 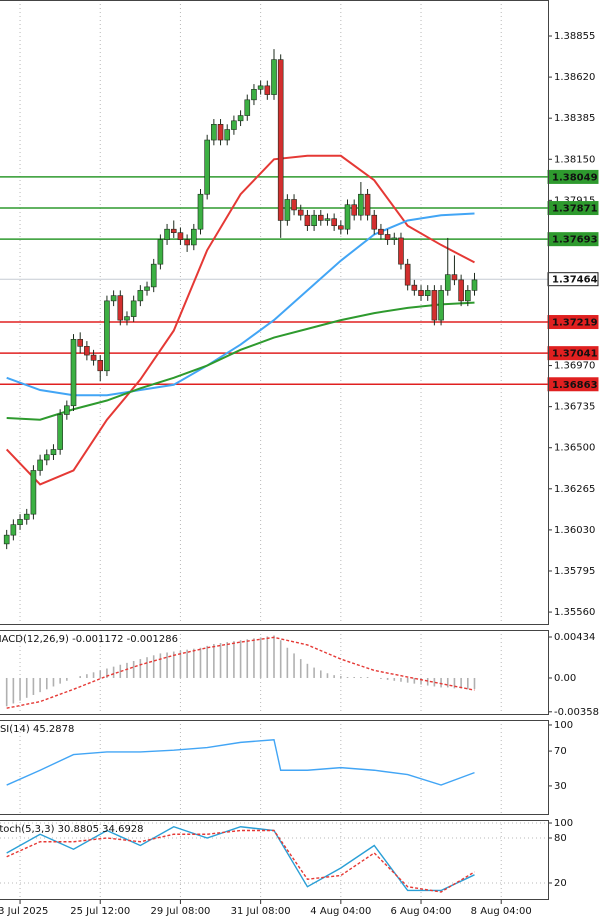 What do you see at coordinates (574, 159) in the screenshot?
I see `y-tick-label: 1.38150` at bounding box center [574, 159].